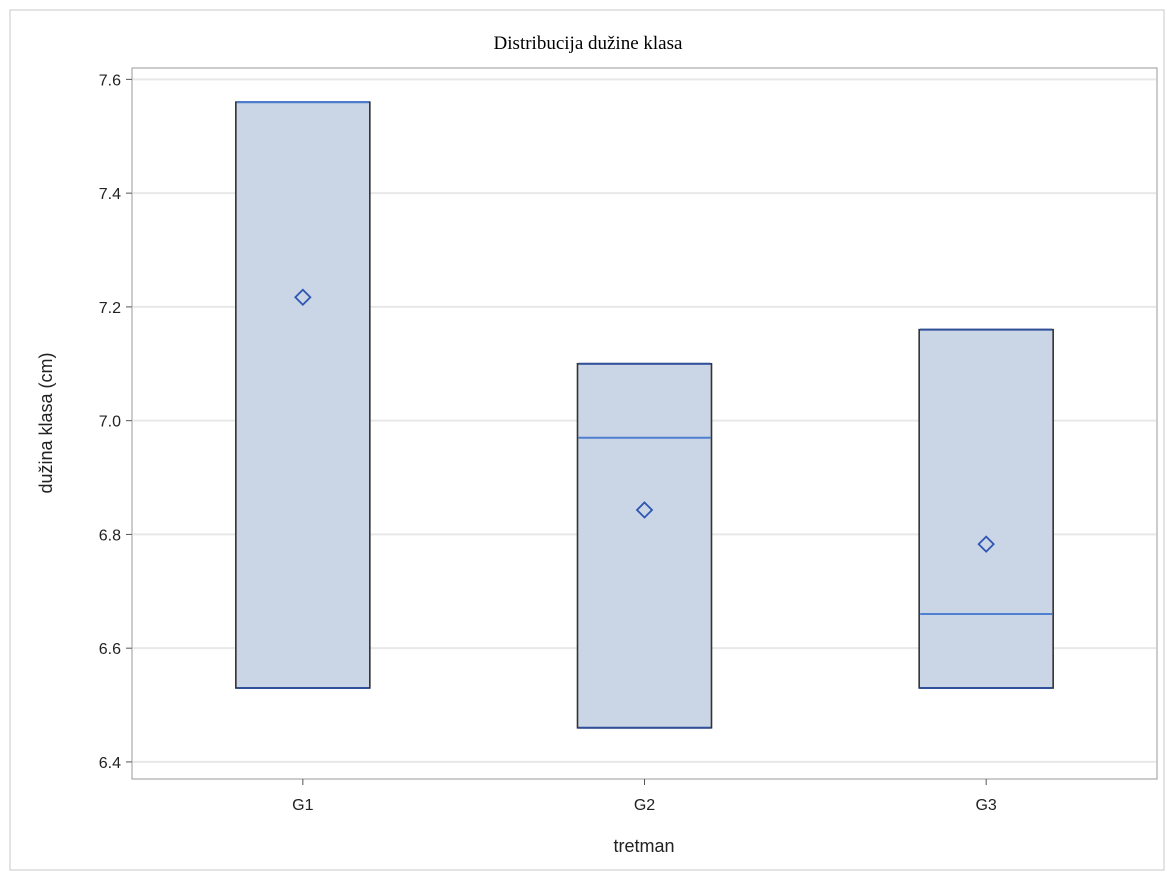 This screenshot has width=1175, height=881. I want to click on chart-title: Distribucija dužine klasa, so click(588, 43).